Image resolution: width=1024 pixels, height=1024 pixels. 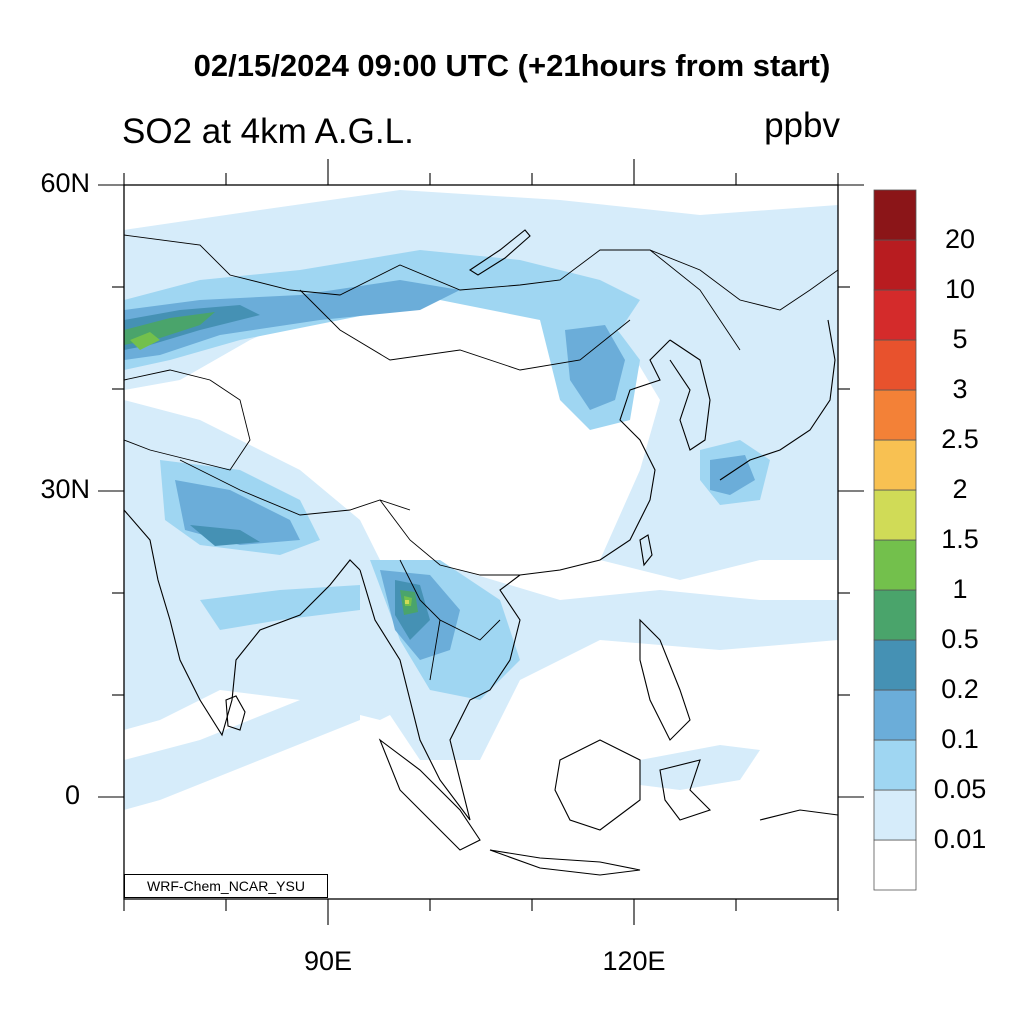 I want to click on newguinea-coastline, so click(x=798, y=815).